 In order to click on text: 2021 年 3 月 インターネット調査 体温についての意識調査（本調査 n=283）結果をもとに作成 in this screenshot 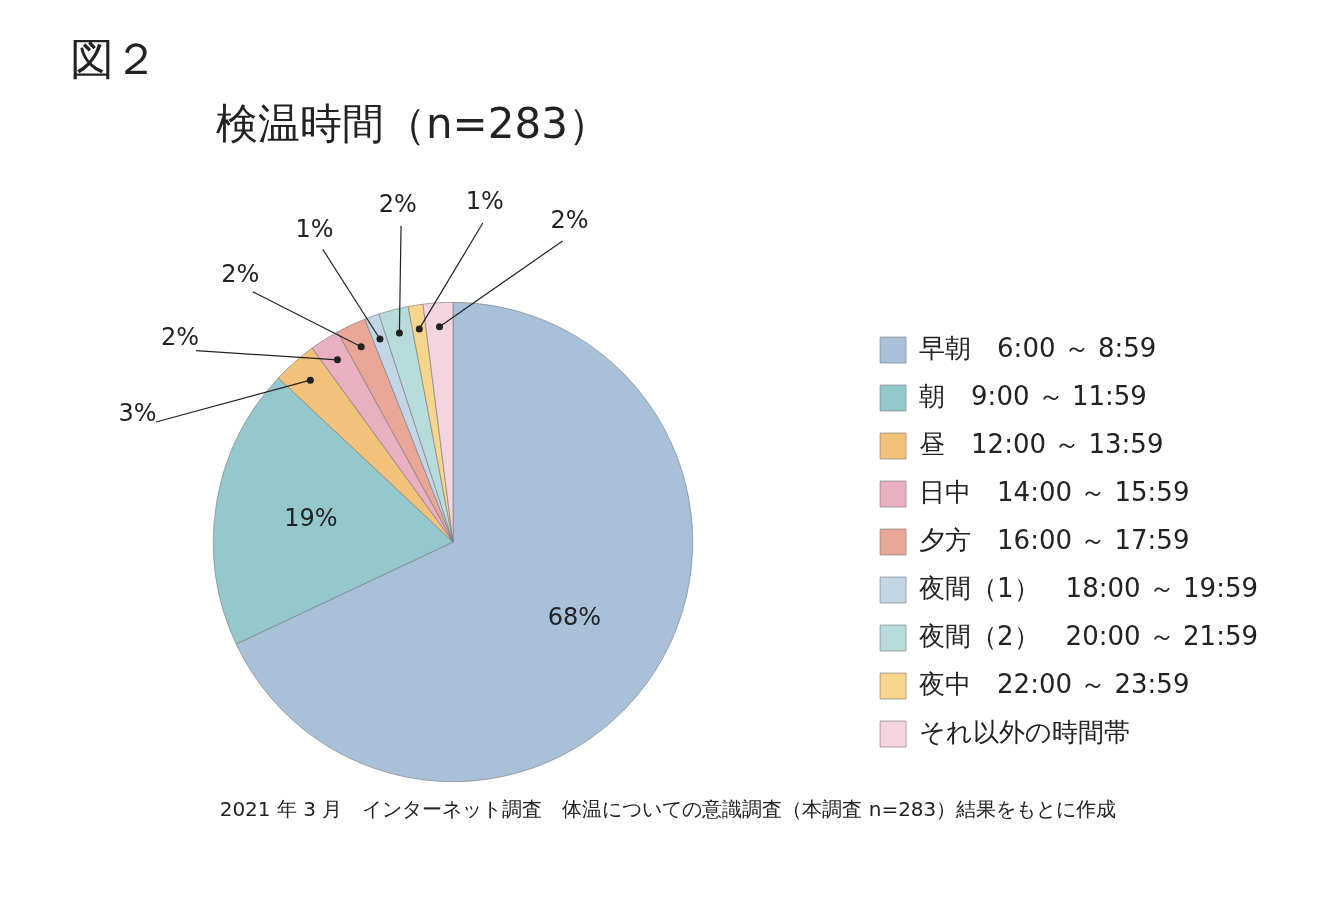, I will do `click(668, 809)`.